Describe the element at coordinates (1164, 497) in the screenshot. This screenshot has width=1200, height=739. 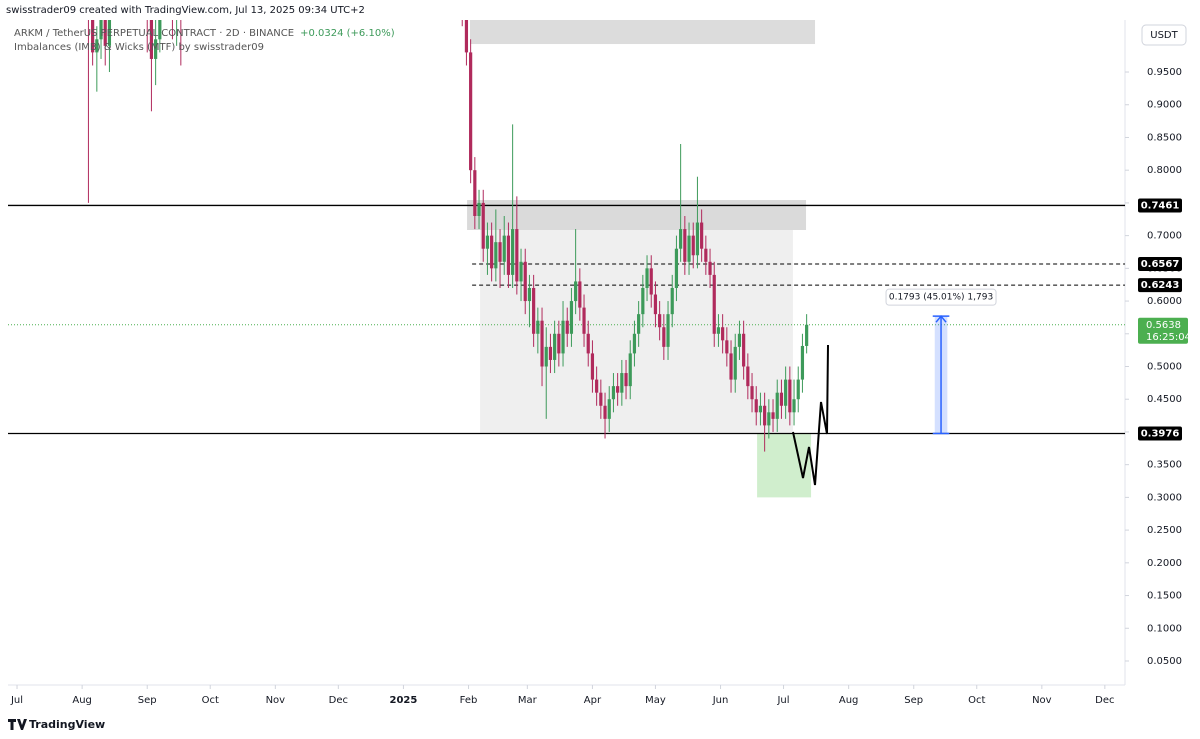
I see `y-tick-label: 0.3000` at that location.